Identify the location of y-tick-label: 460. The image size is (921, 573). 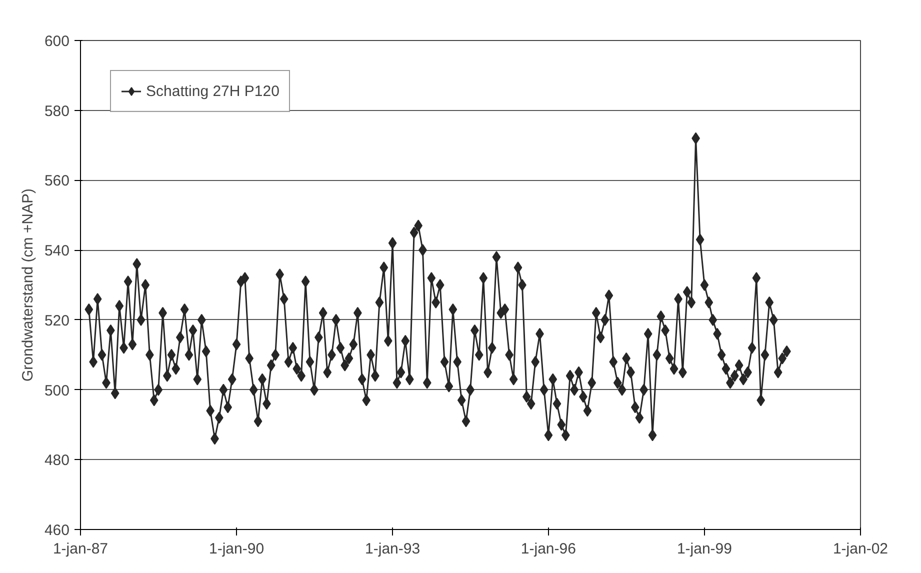
(57, 530).